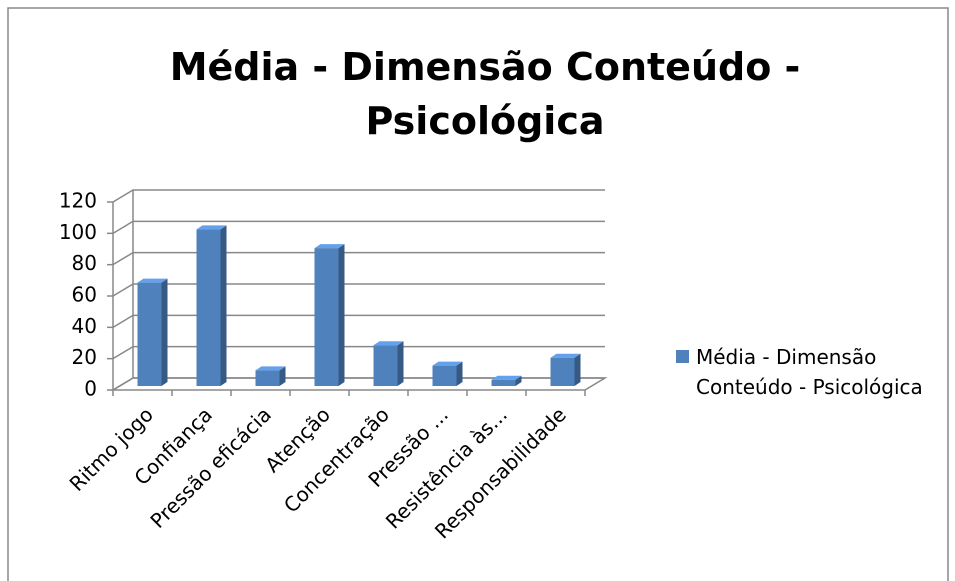 This screenshot has height=581, width=955. I want to click on legend-swatch, so click(682, 356).